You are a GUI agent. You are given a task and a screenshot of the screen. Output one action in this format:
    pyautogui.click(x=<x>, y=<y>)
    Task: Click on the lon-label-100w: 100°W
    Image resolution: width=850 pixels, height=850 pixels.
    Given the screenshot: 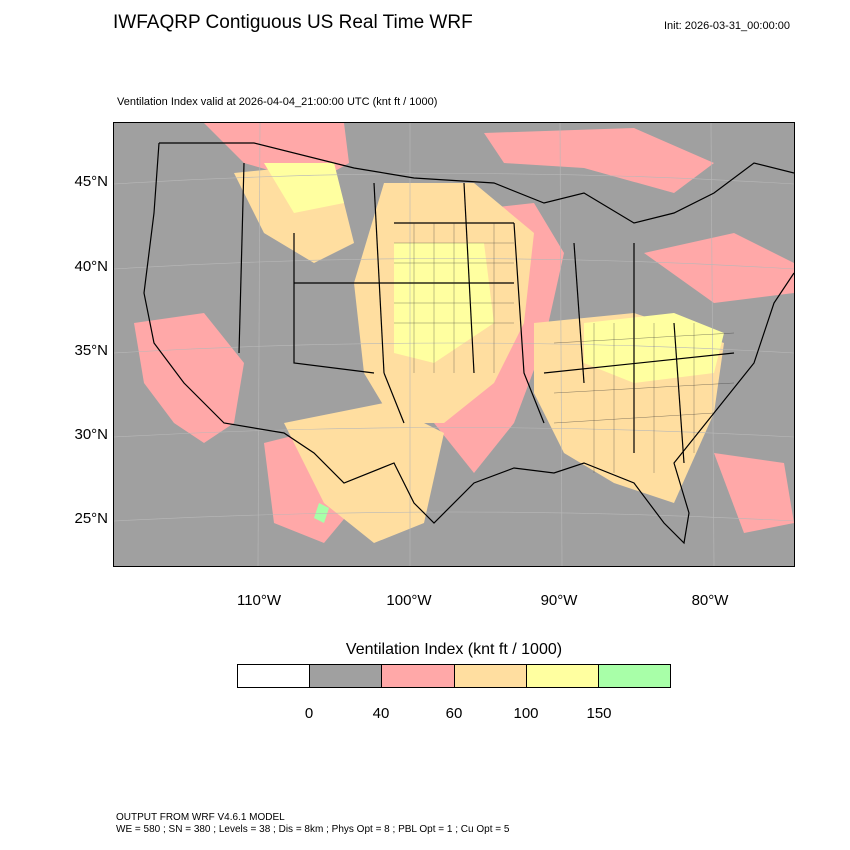 What is the action you would take?
    pyautogui.click(x=409, y=600)
    